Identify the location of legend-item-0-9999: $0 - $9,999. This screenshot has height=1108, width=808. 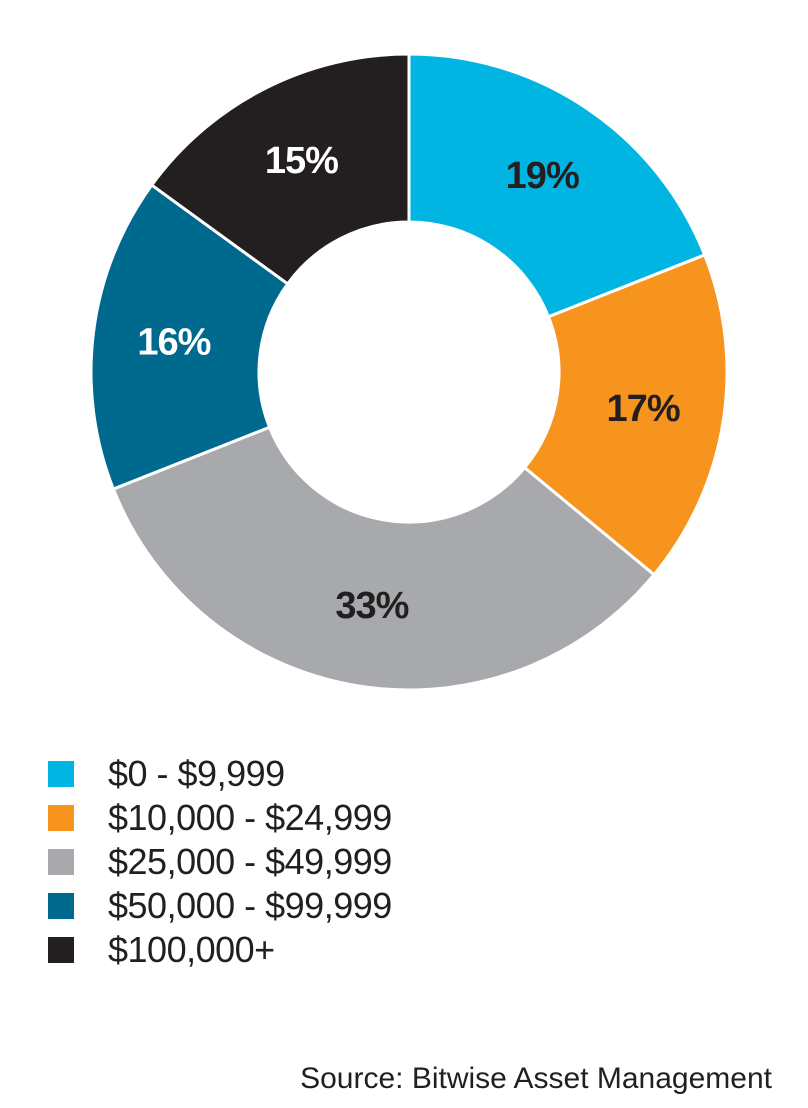
(220, 774).